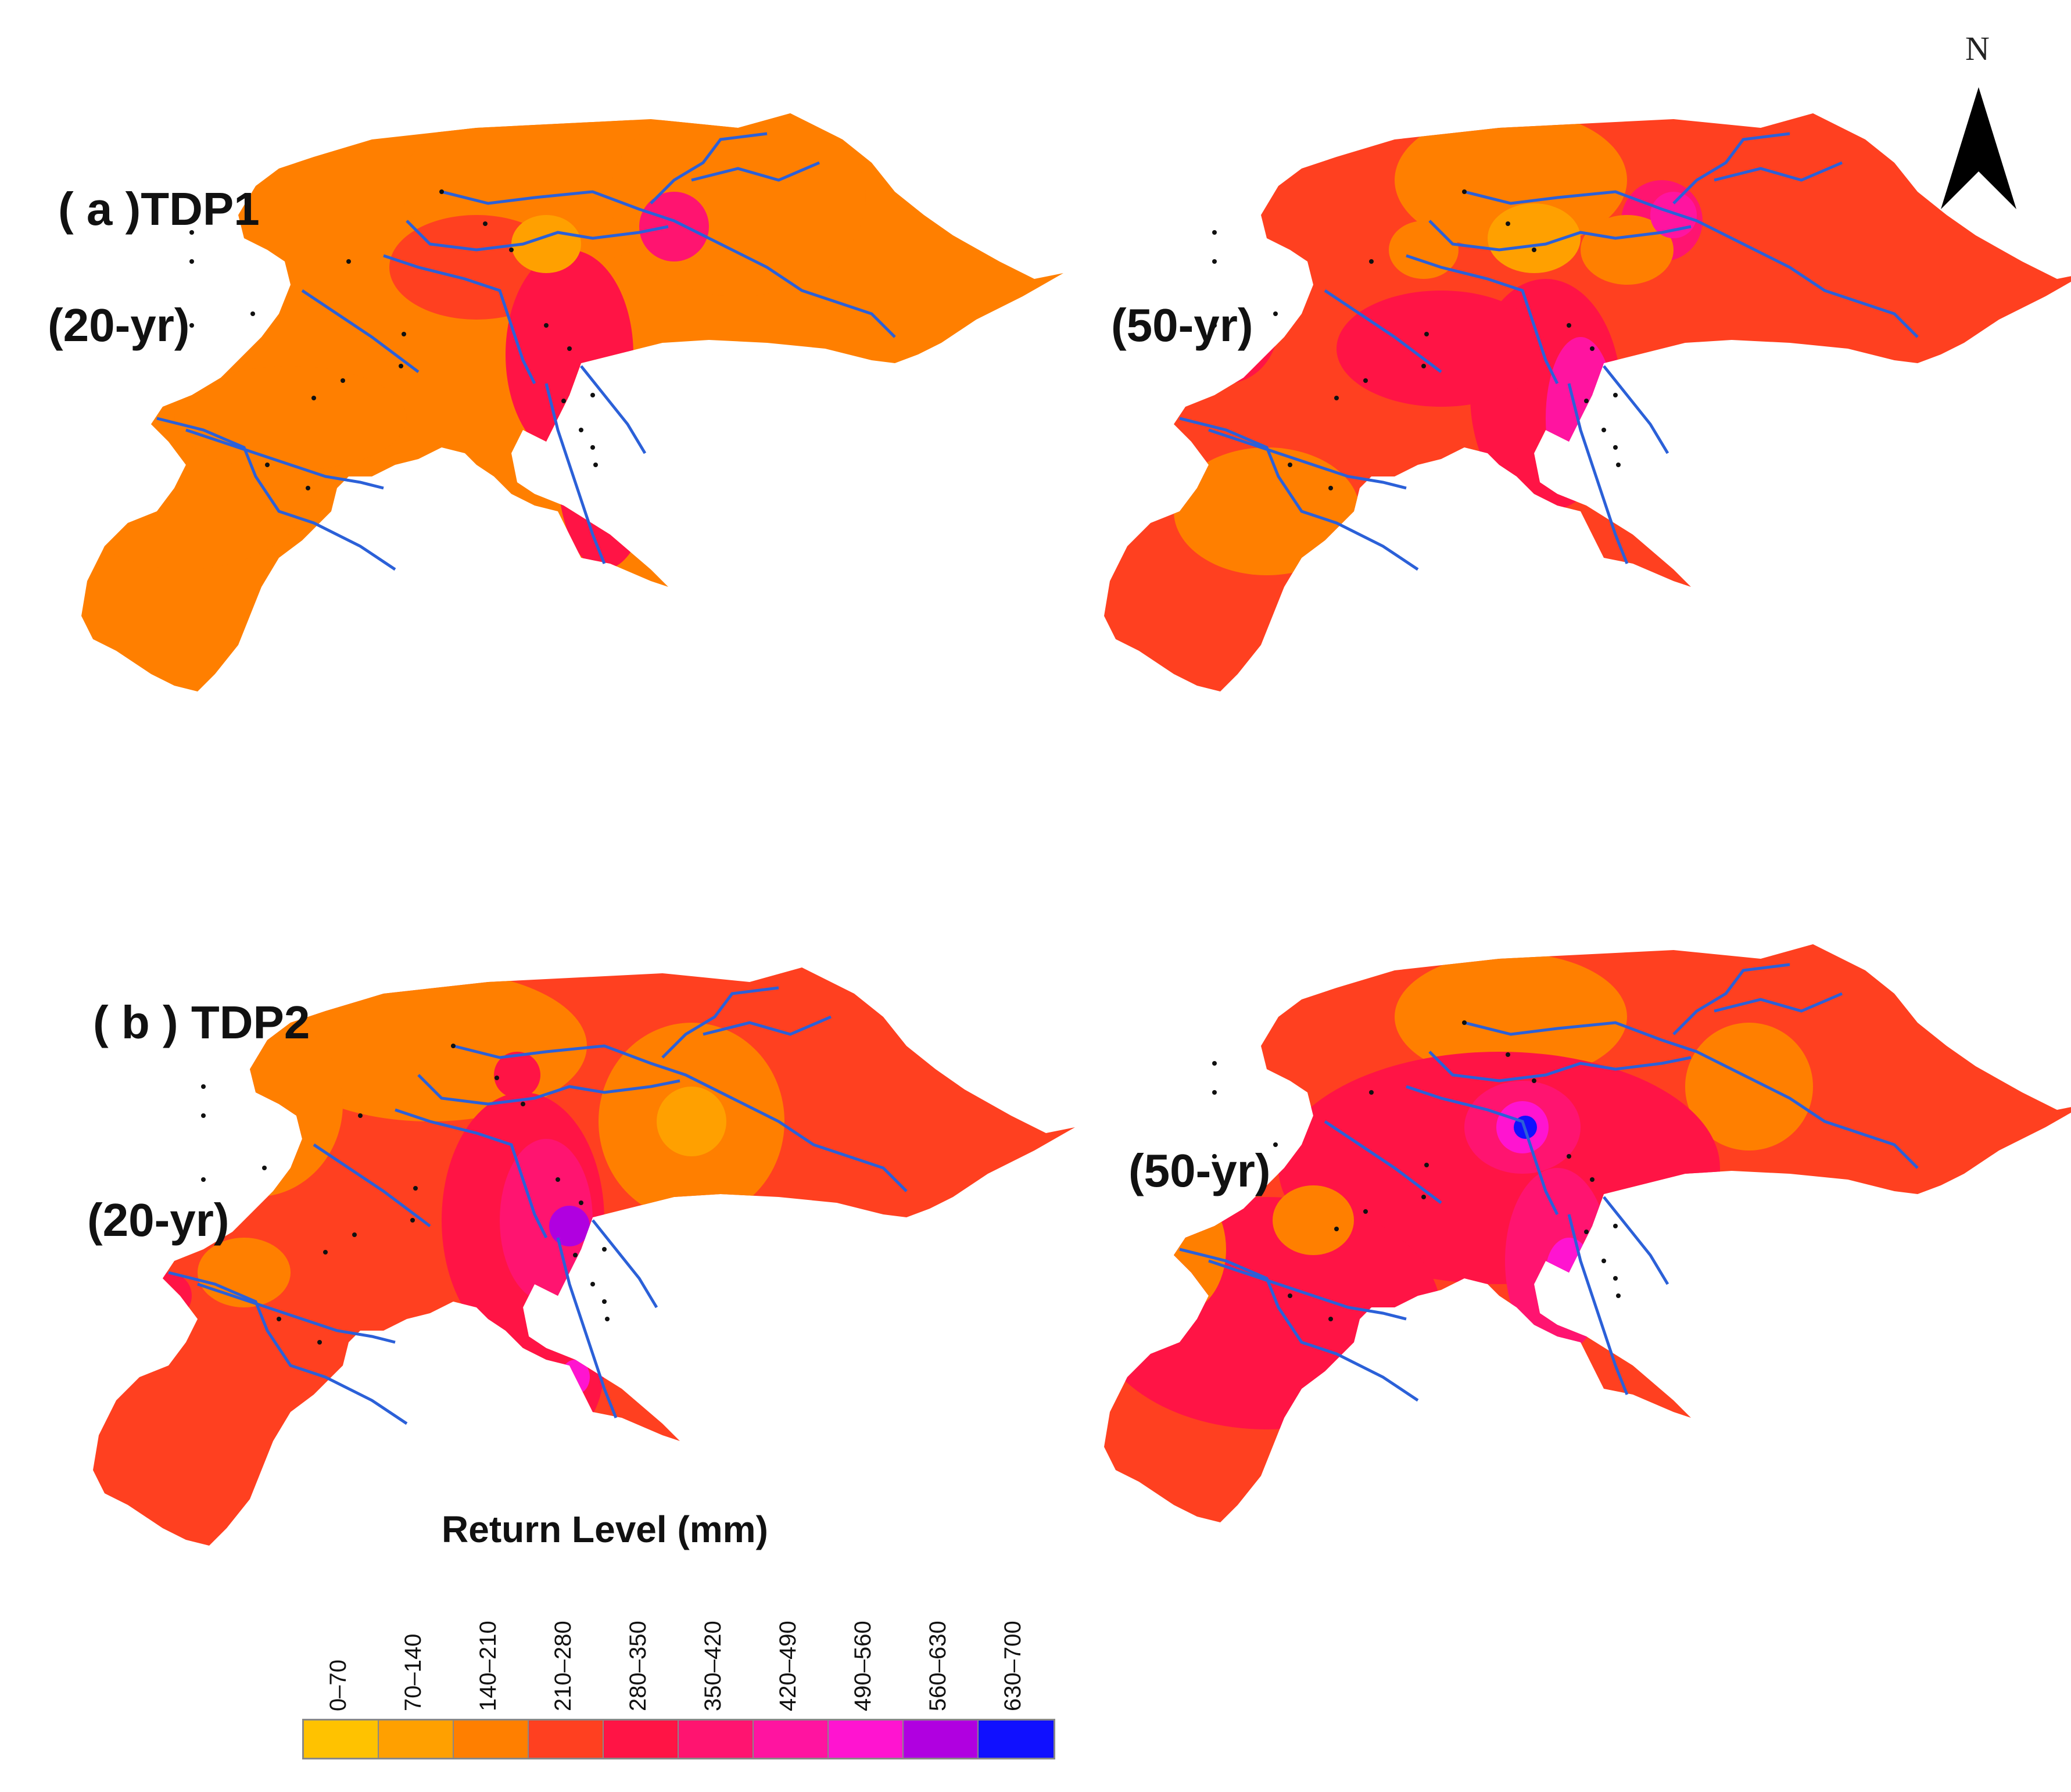  I want to click on legend-tick-label: 210–280, so click(563, 1666).